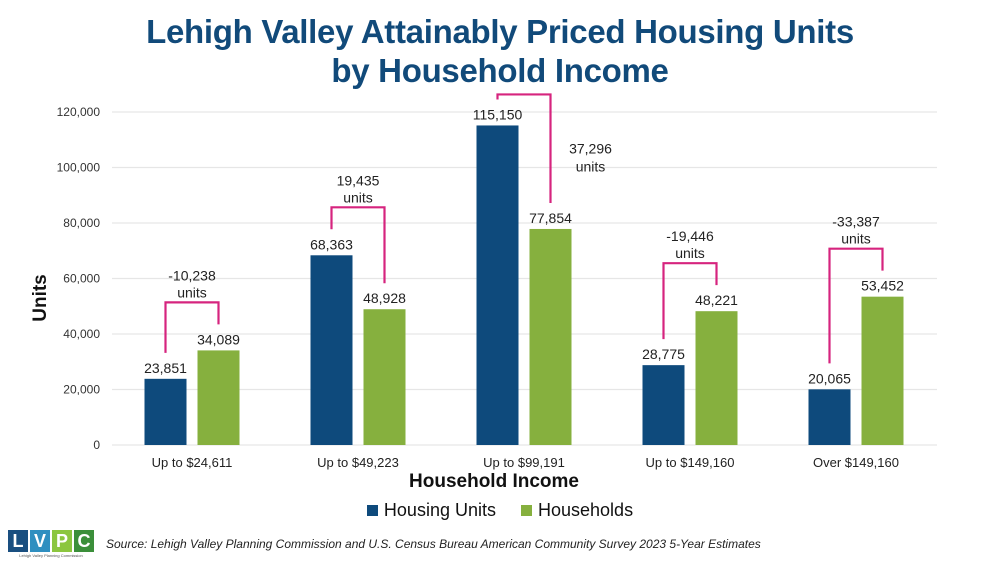 This screenshot has height=563, width=1000. I want to click on x-tick-label: Up to $99,191, so click(524, 462).